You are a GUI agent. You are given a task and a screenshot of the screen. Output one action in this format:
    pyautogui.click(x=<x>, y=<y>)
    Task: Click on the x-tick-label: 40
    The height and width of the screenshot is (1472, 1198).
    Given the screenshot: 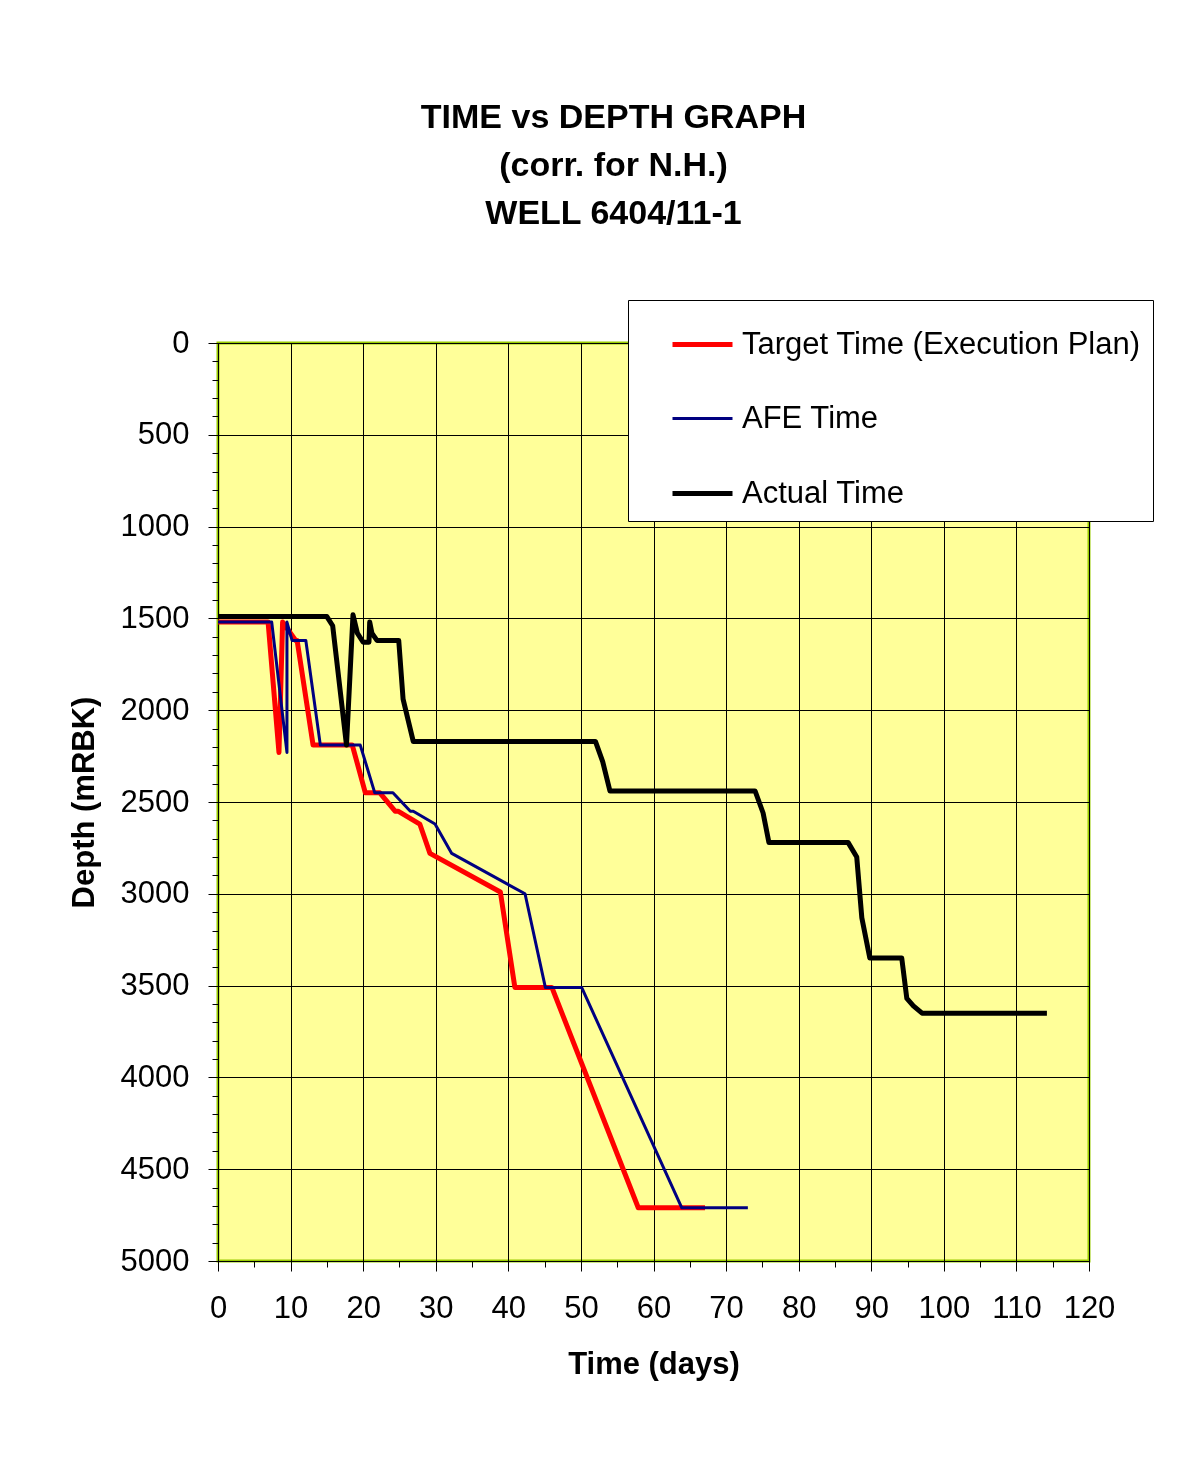 What is the action you would take?
    pyautogui.click(x=509, y=1307)
    